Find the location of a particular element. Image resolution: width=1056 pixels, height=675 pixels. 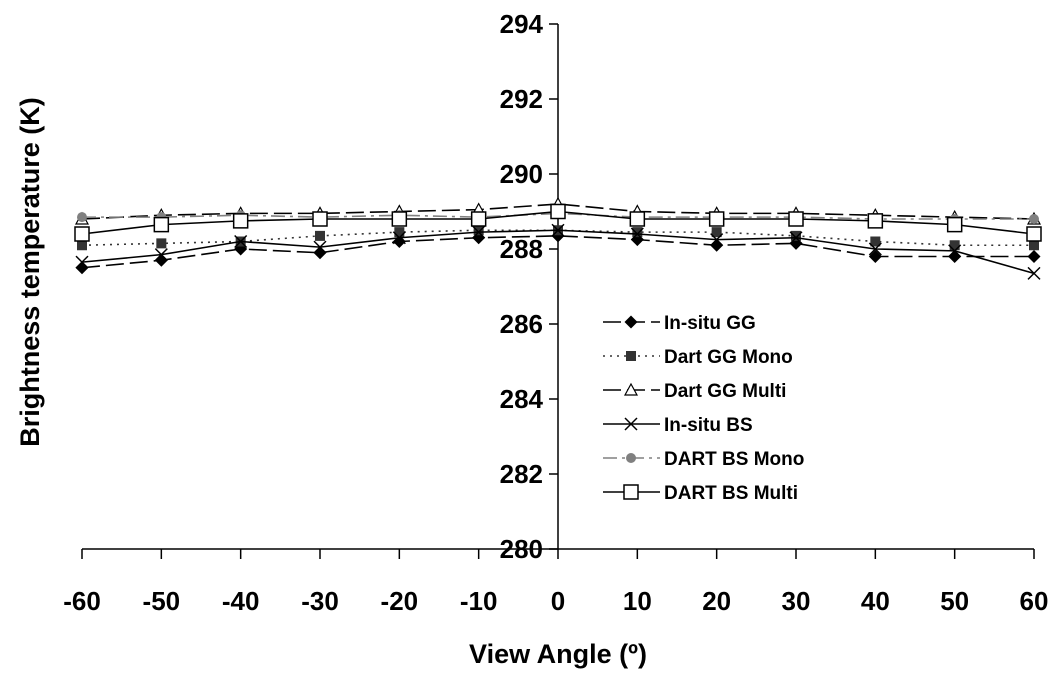

legend-item-in-situ-bs: In-situ BS is located at coordinates (678, 425).